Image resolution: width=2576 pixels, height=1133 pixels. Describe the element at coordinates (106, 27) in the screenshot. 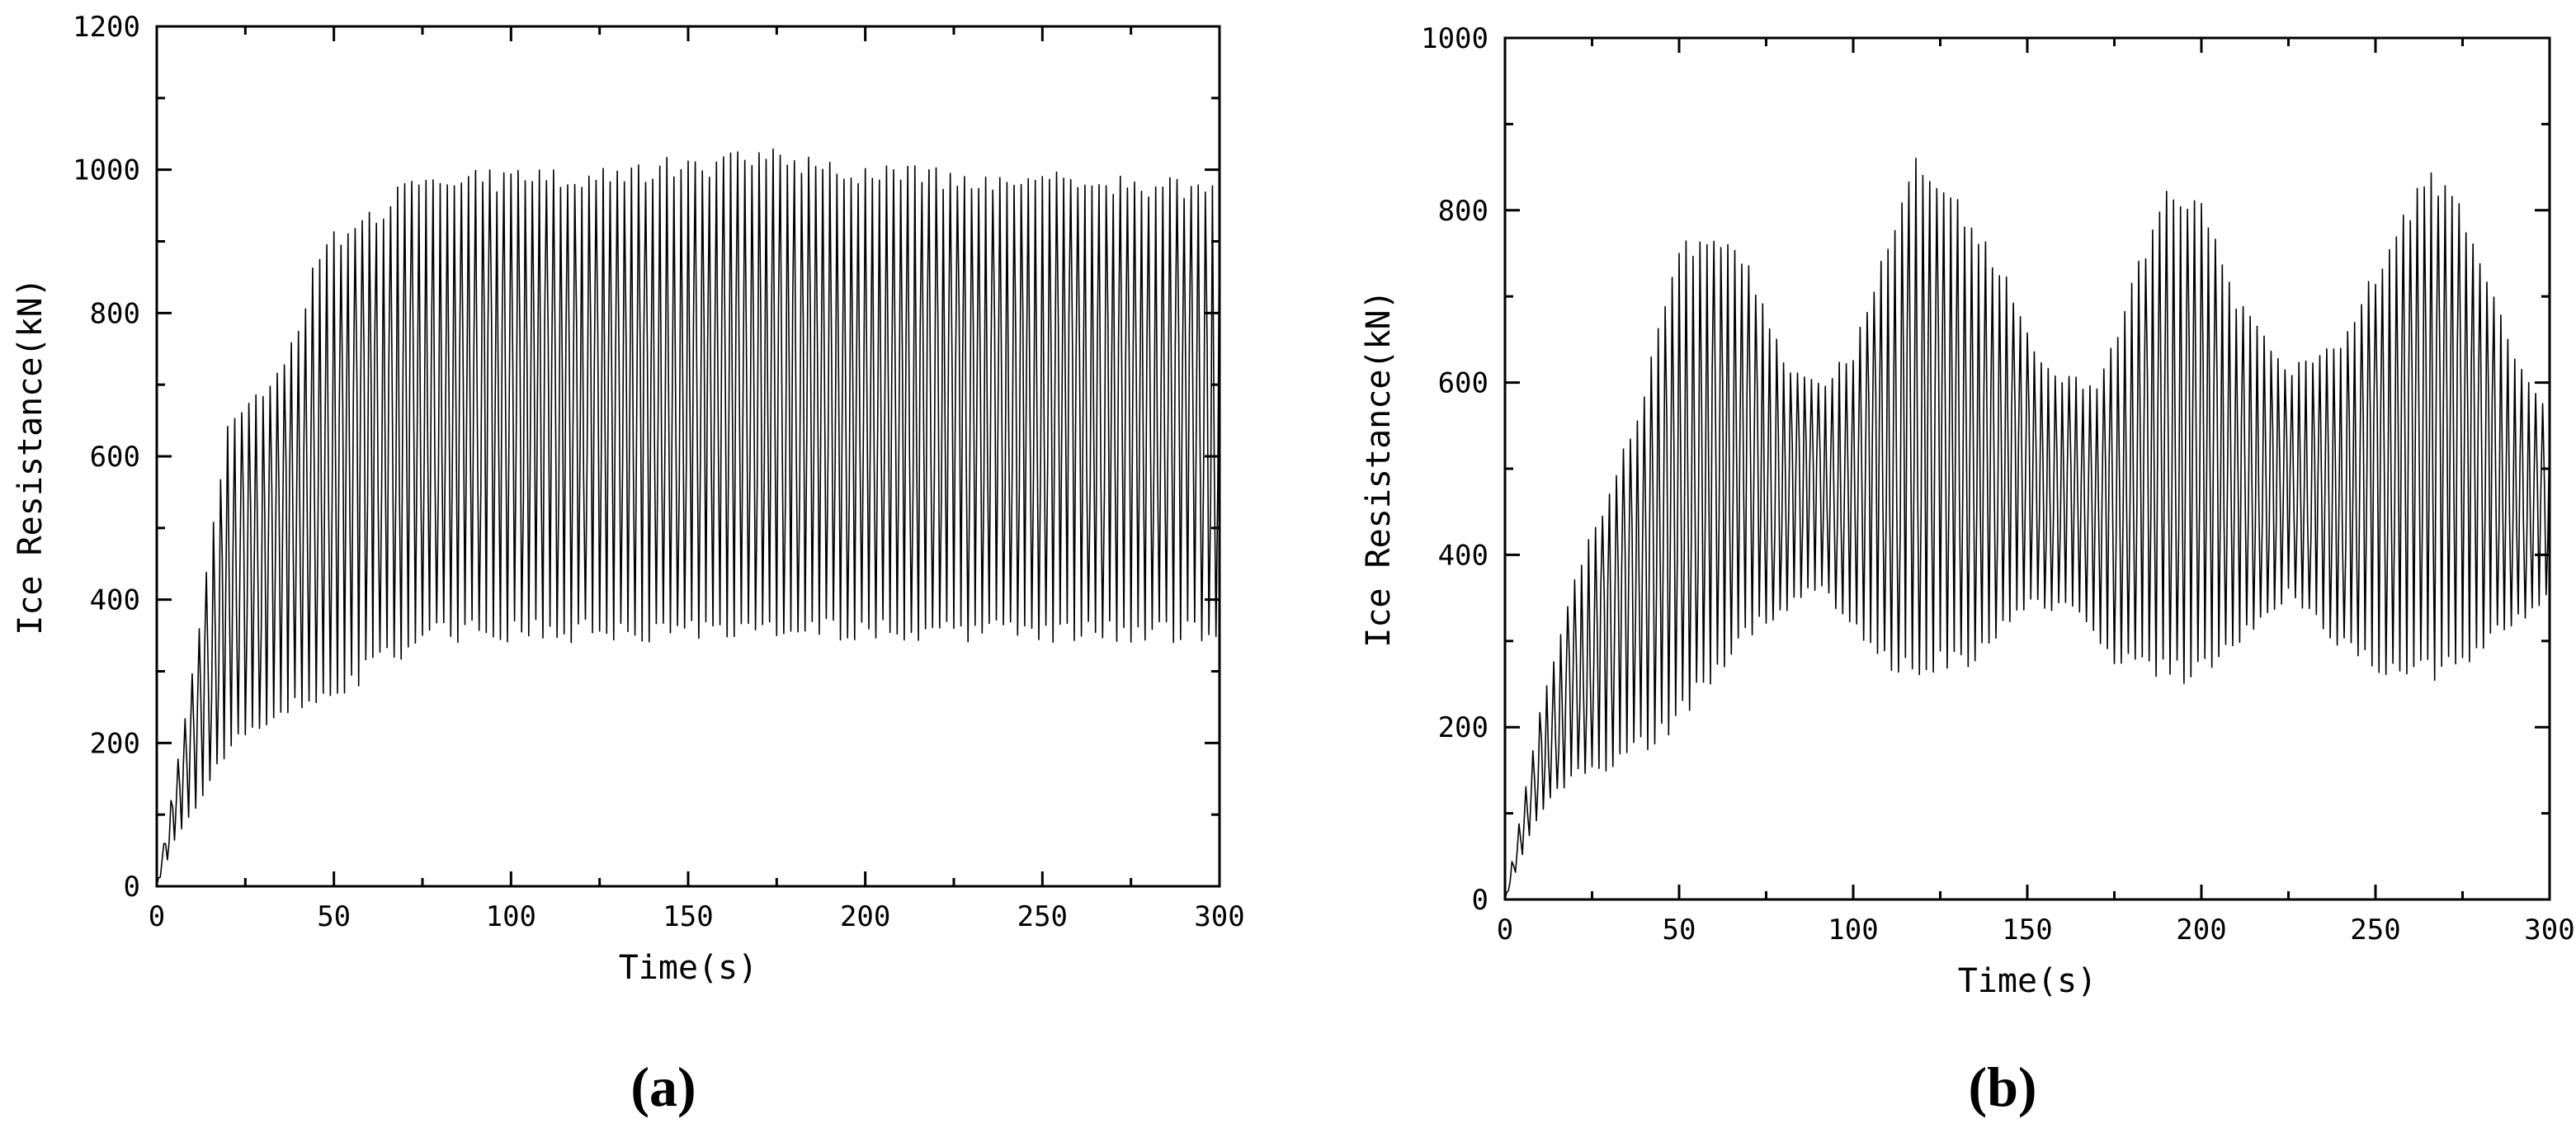

I see `y-tick-label: 1200` at that location.